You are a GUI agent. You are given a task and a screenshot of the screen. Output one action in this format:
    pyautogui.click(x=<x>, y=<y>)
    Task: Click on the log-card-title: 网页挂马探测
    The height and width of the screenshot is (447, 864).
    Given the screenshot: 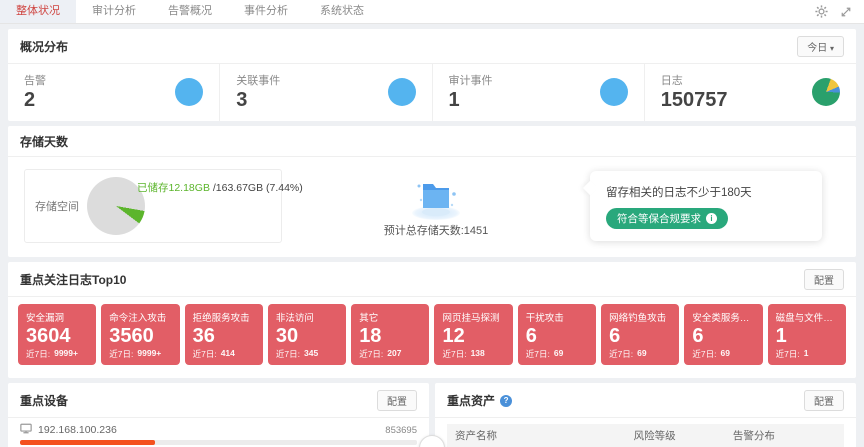 What is the action you would take?
    pyautogui.click(x=471, y=318)
    